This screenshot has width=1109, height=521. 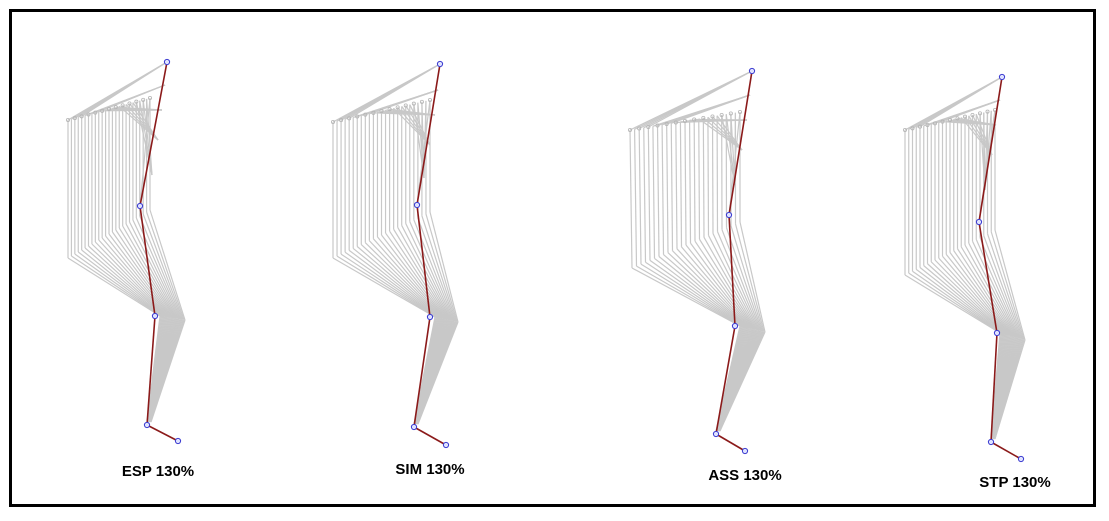 I want to click on joint-toe, so click(x=178, y=441).